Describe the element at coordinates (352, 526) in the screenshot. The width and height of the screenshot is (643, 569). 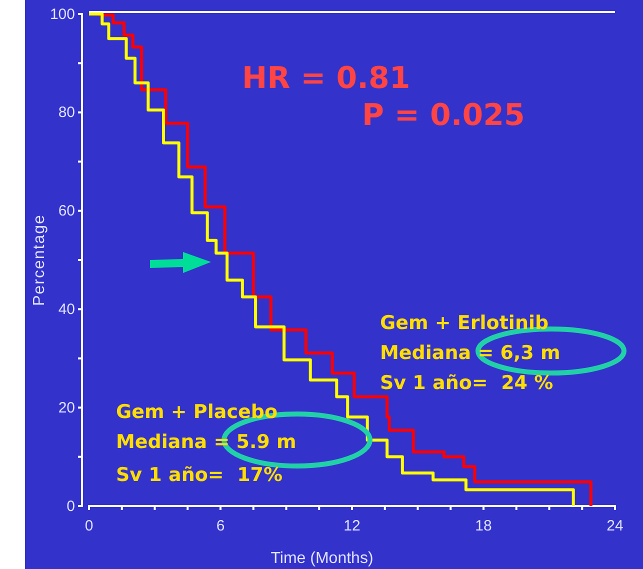
I see `x-tick-label: 12` at that location.